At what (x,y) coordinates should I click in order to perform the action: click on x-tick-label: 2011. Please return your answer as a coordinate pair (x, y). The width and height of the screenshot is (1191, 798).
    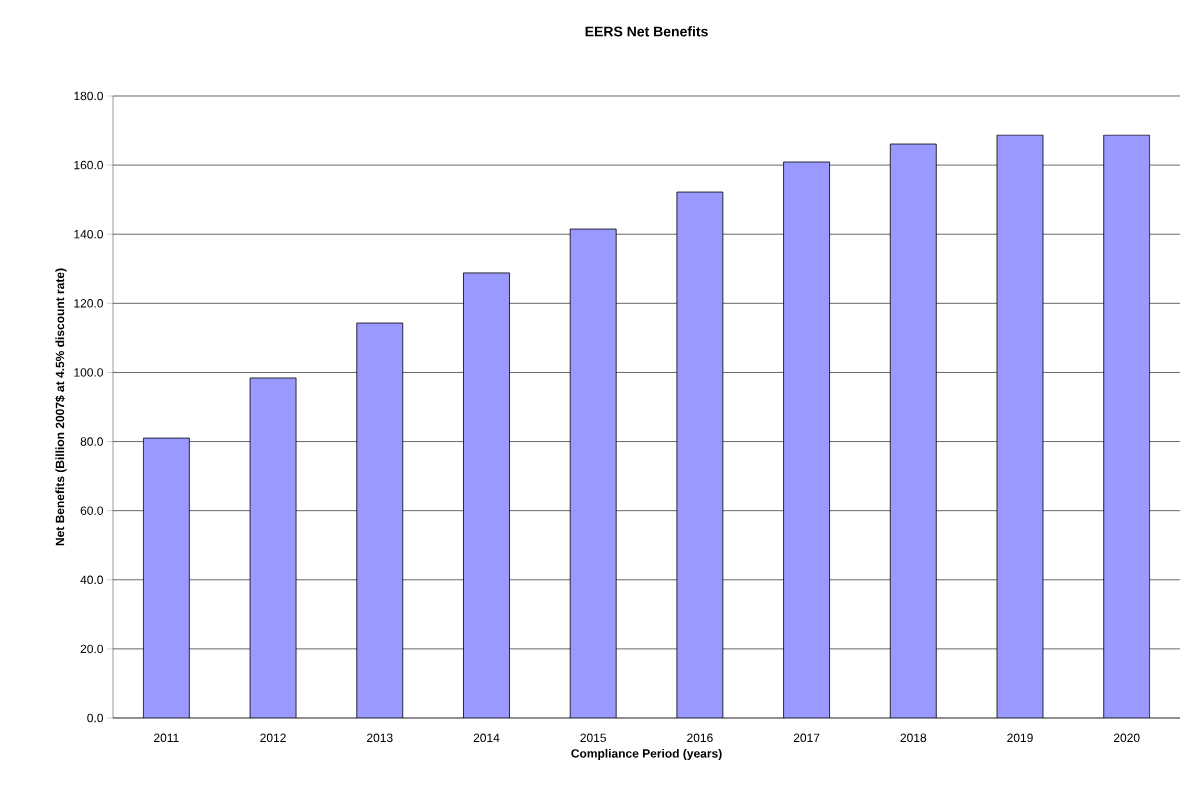
    Looking at the image, I should click on (166, 738).